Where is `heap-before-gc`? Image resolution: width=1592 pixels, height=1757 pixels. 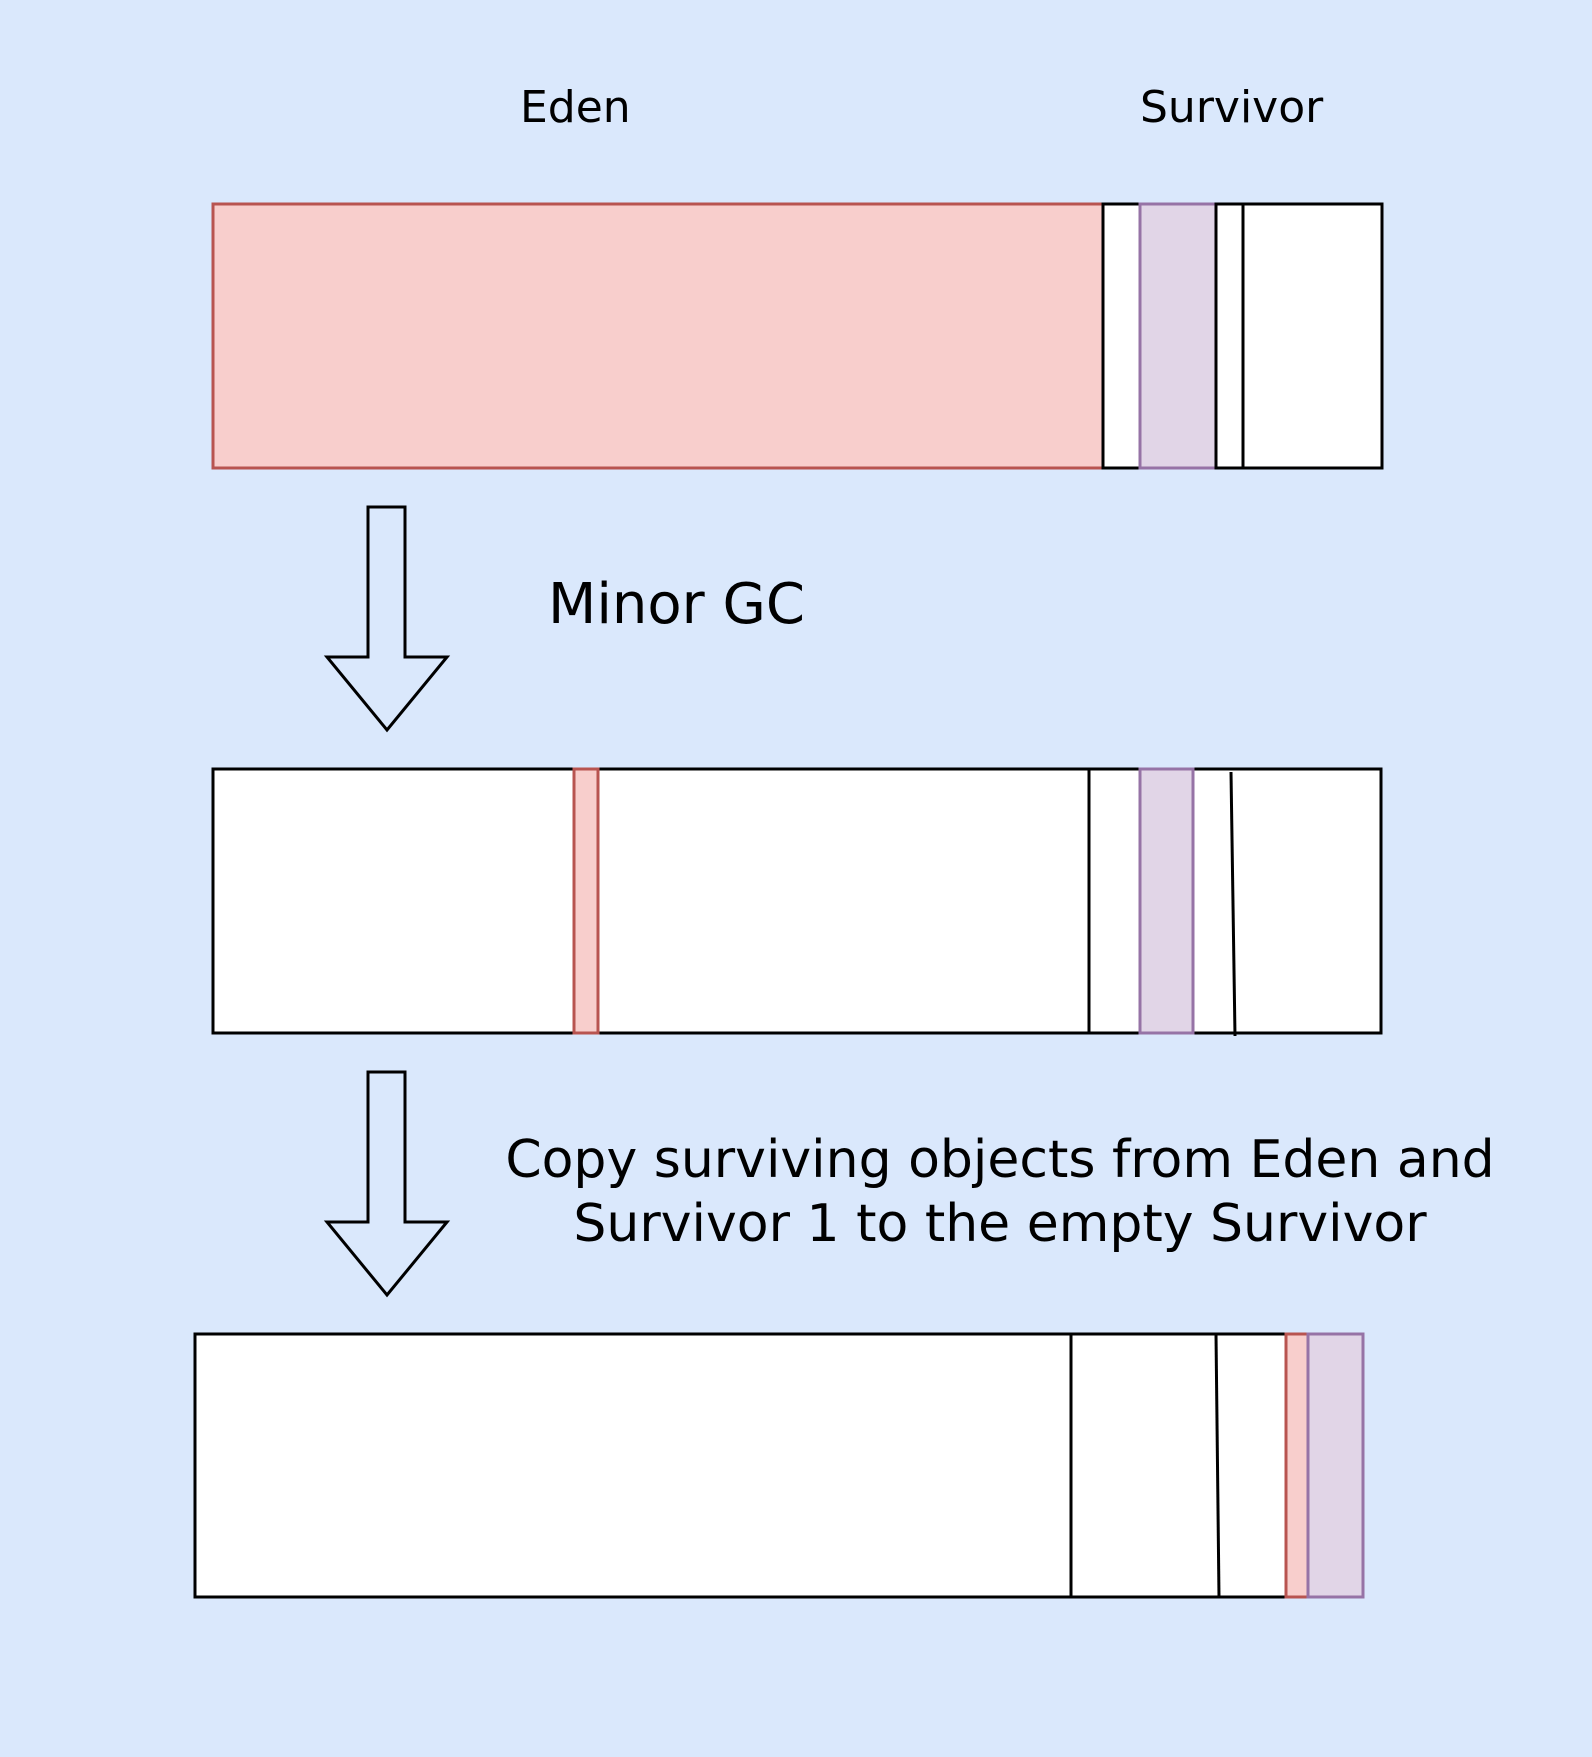 heap-before-gc is located at coordinates (797, 336).